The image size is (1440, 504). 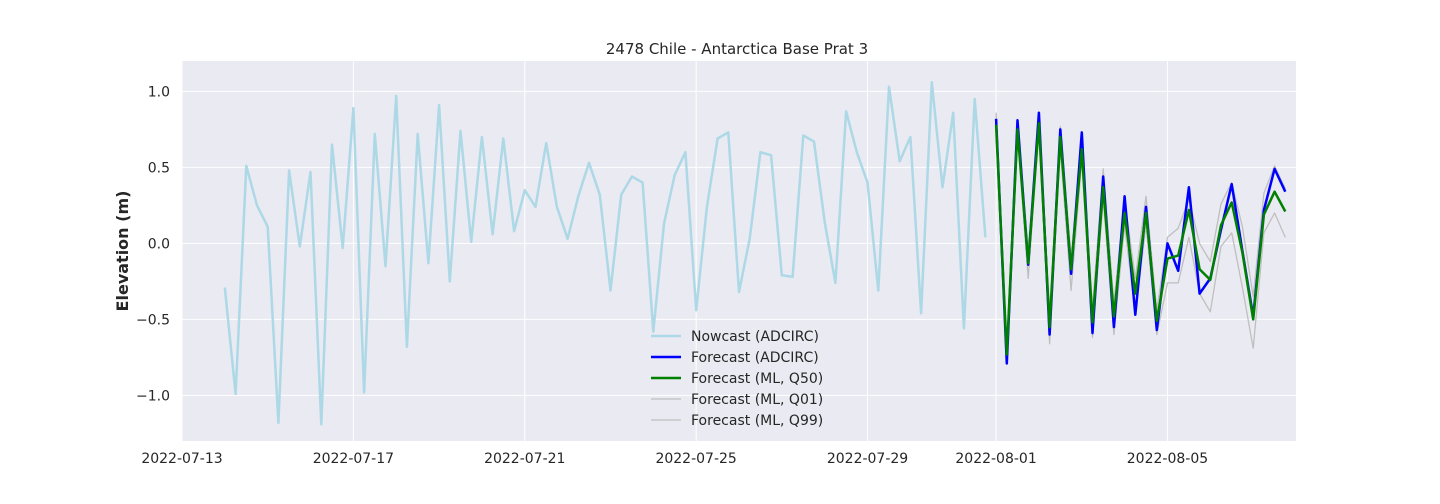 I want to click on y-tick-label: 0.5, so click(x=159, y=168).